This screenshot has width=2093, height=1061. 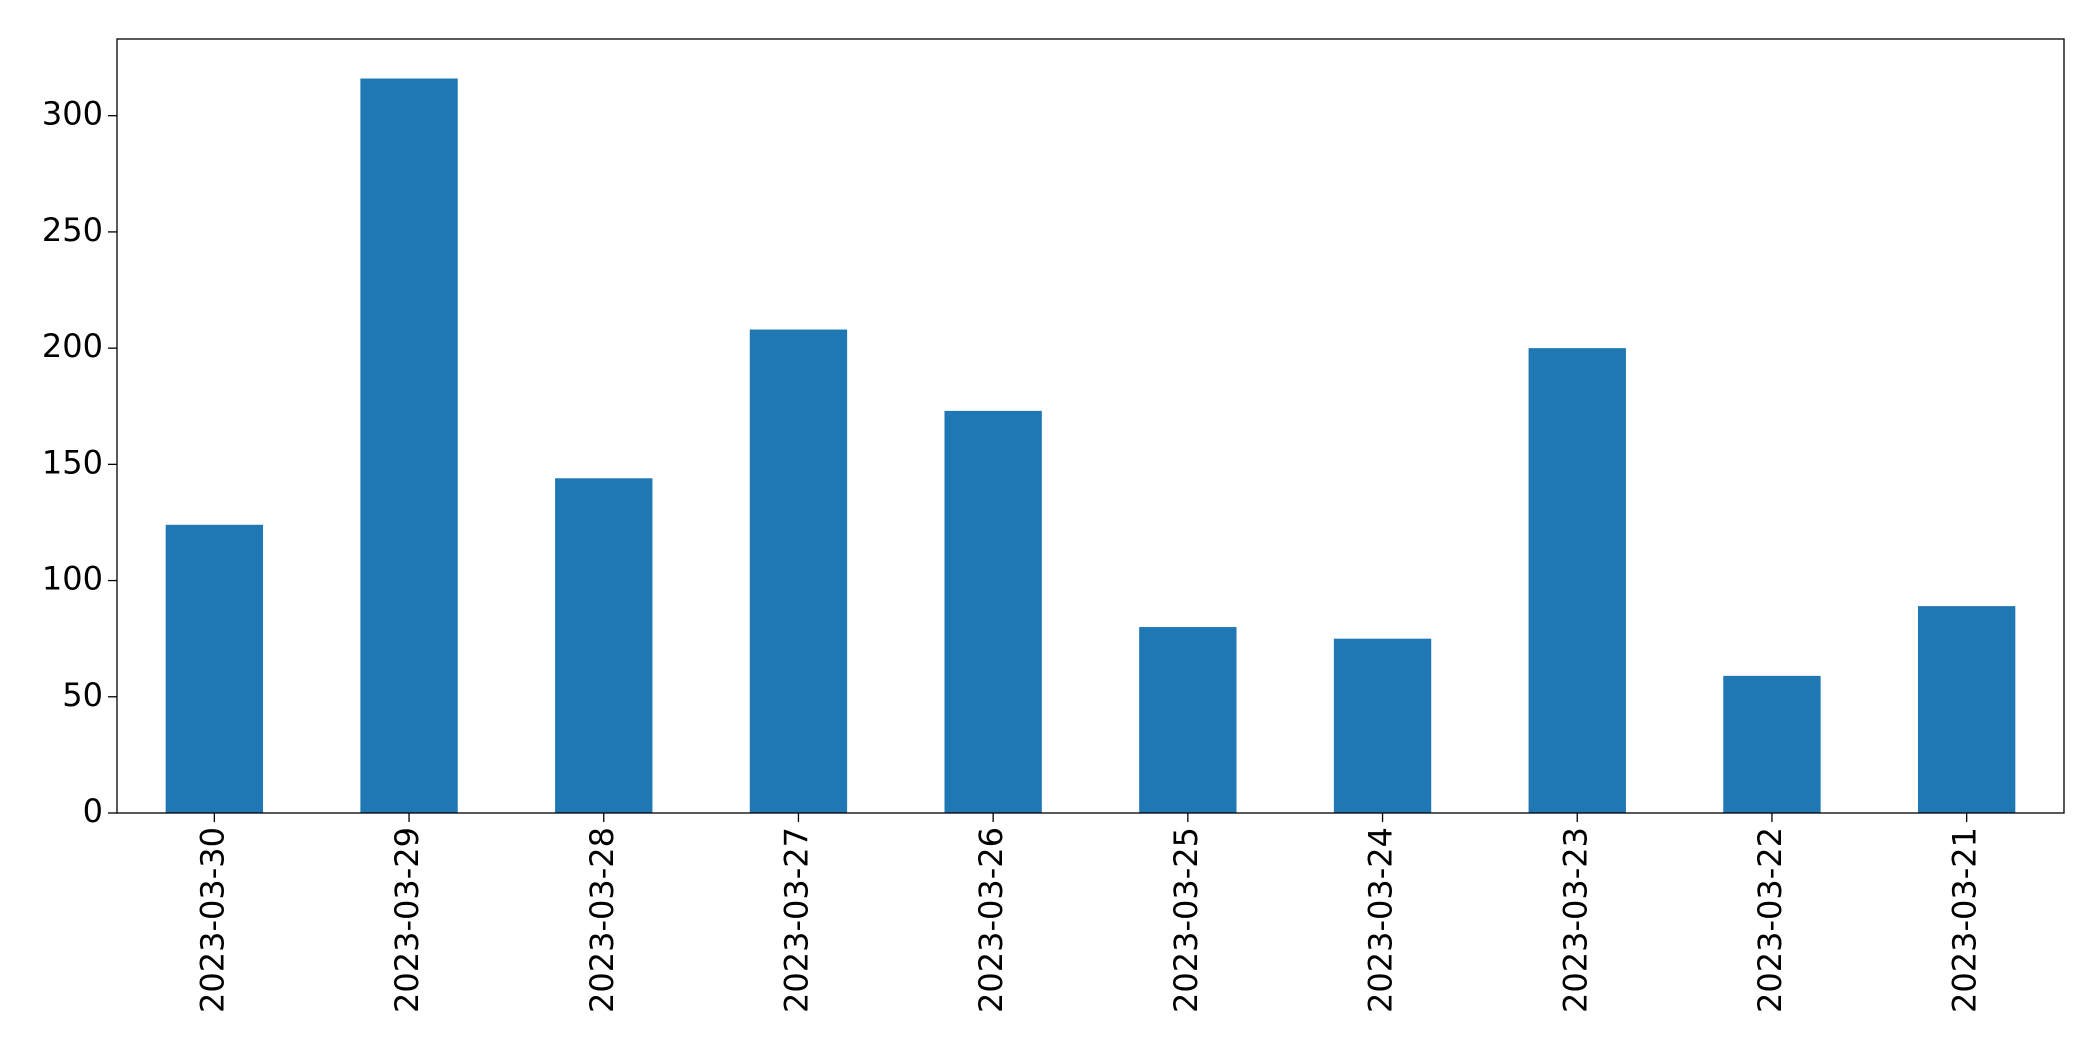 What do you see at coordinates (72, 462) in the screenshot?
I see `y-tick-label: 150` at bounding box center [72, 462].